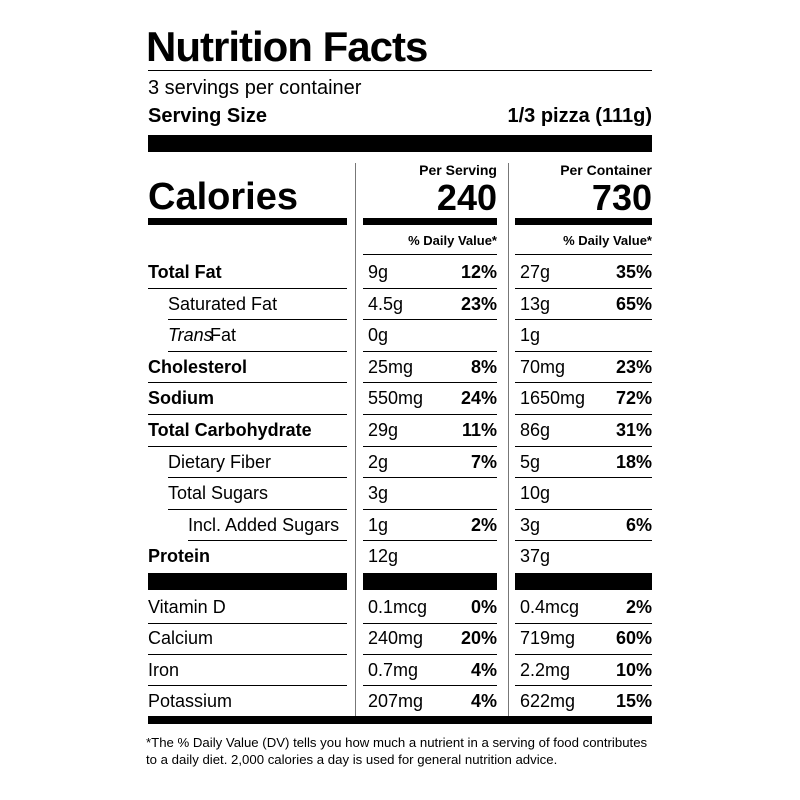 The image size is (800, 800). I want to click on amount: 3g, so click(530, 524).